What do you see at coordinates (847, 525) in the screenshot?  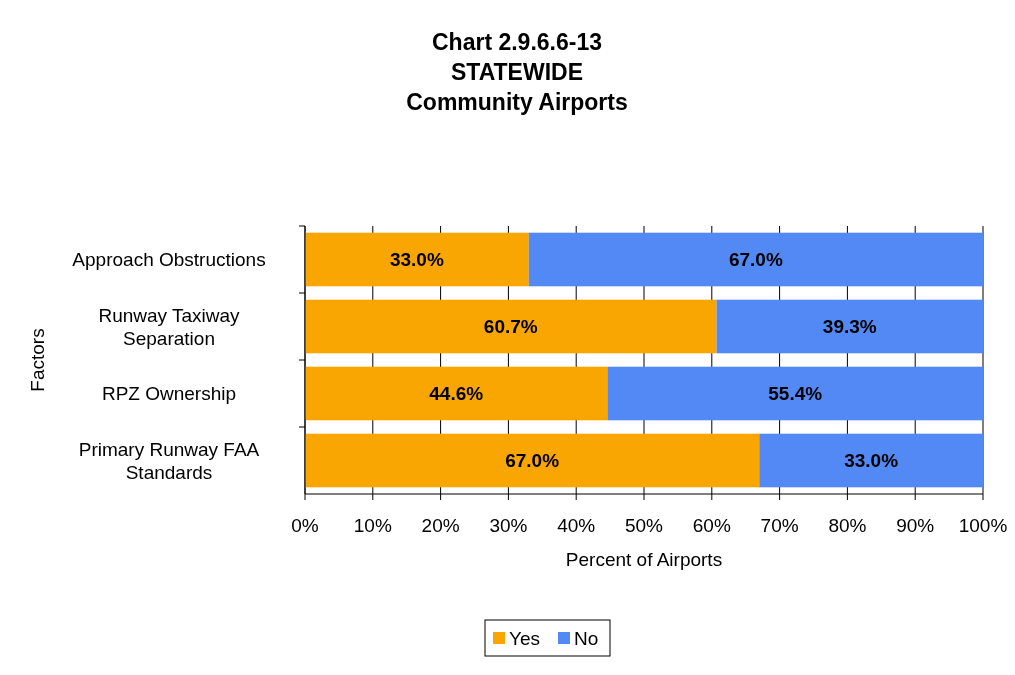 I see `x-tick-label: 80%` at bounding box center [847, 525].